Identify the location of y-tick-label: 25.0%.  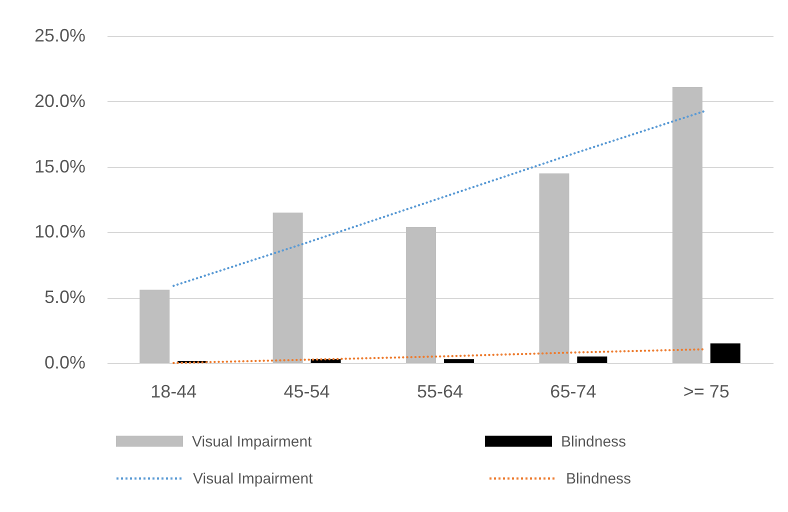
(60, 36).